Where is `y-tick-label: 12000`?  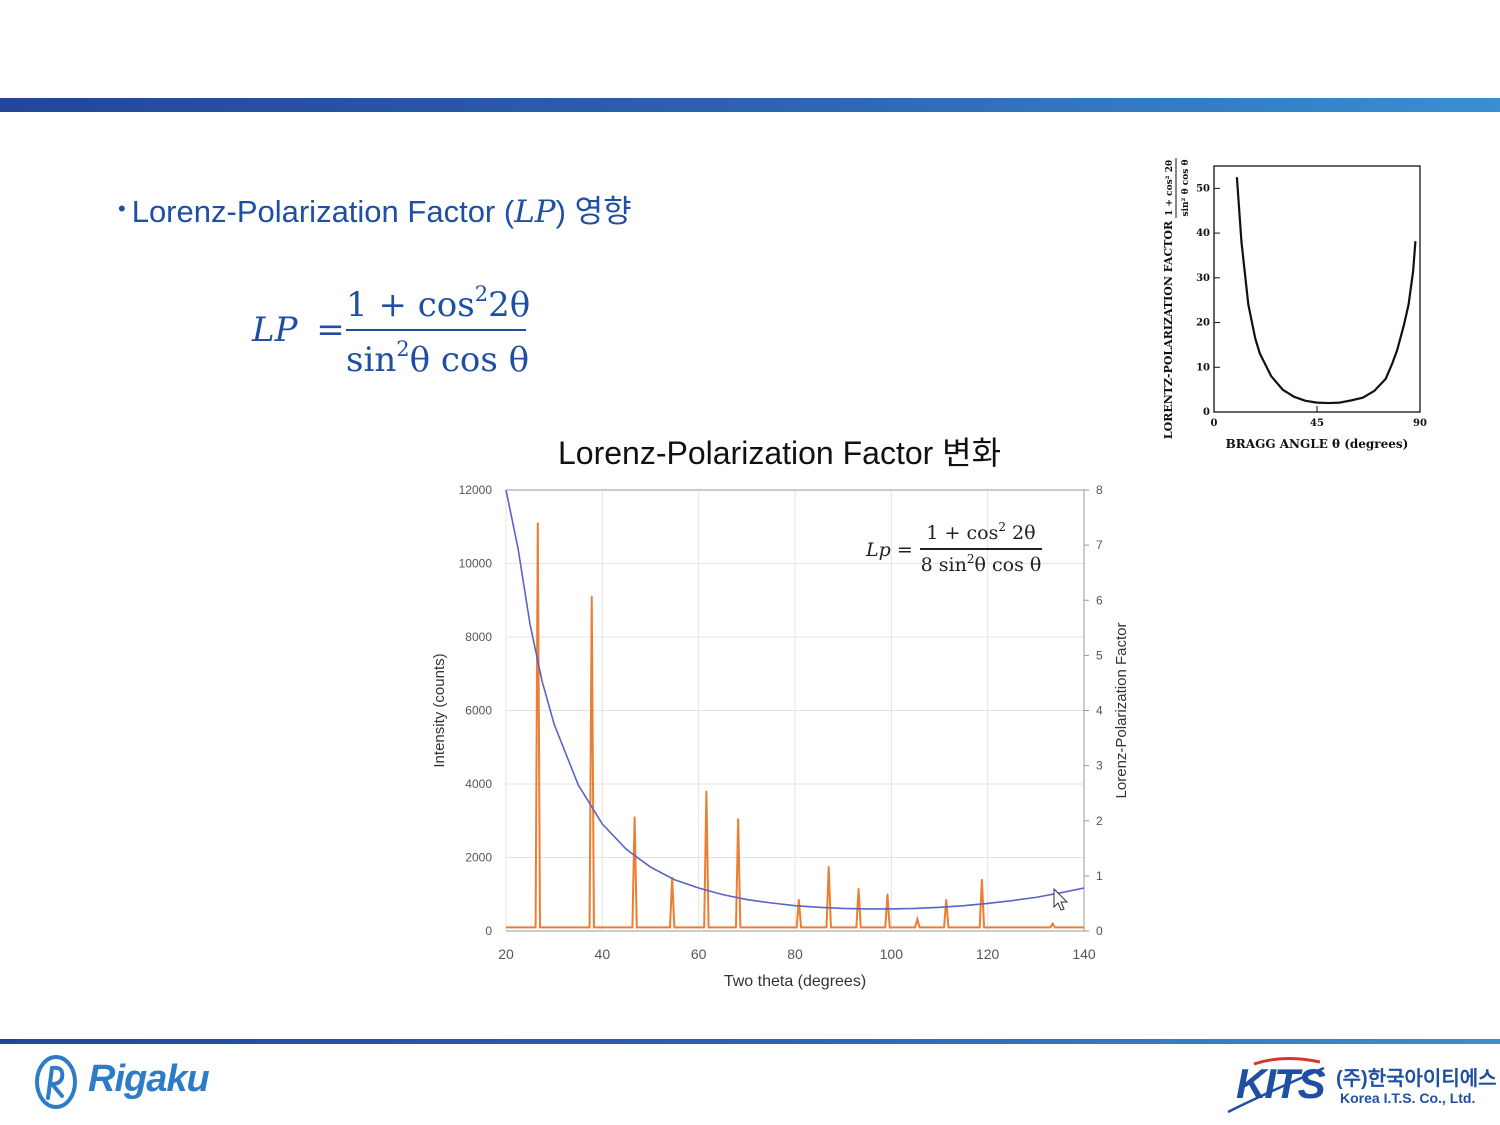
y-tick-label: 12000 is located at coordinates (476, 490).